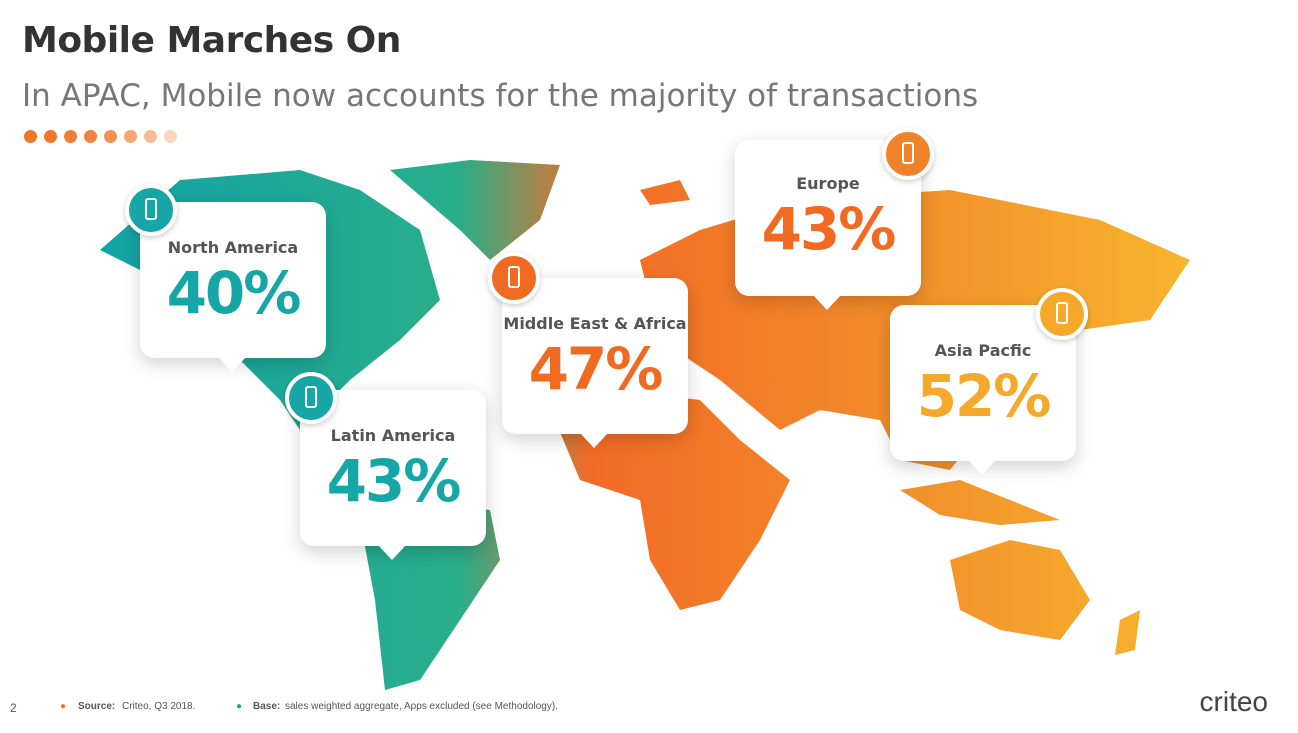  Describe the element at coordinates (97, 706) in the screenshot. I see `source-label: Source:` at that location.